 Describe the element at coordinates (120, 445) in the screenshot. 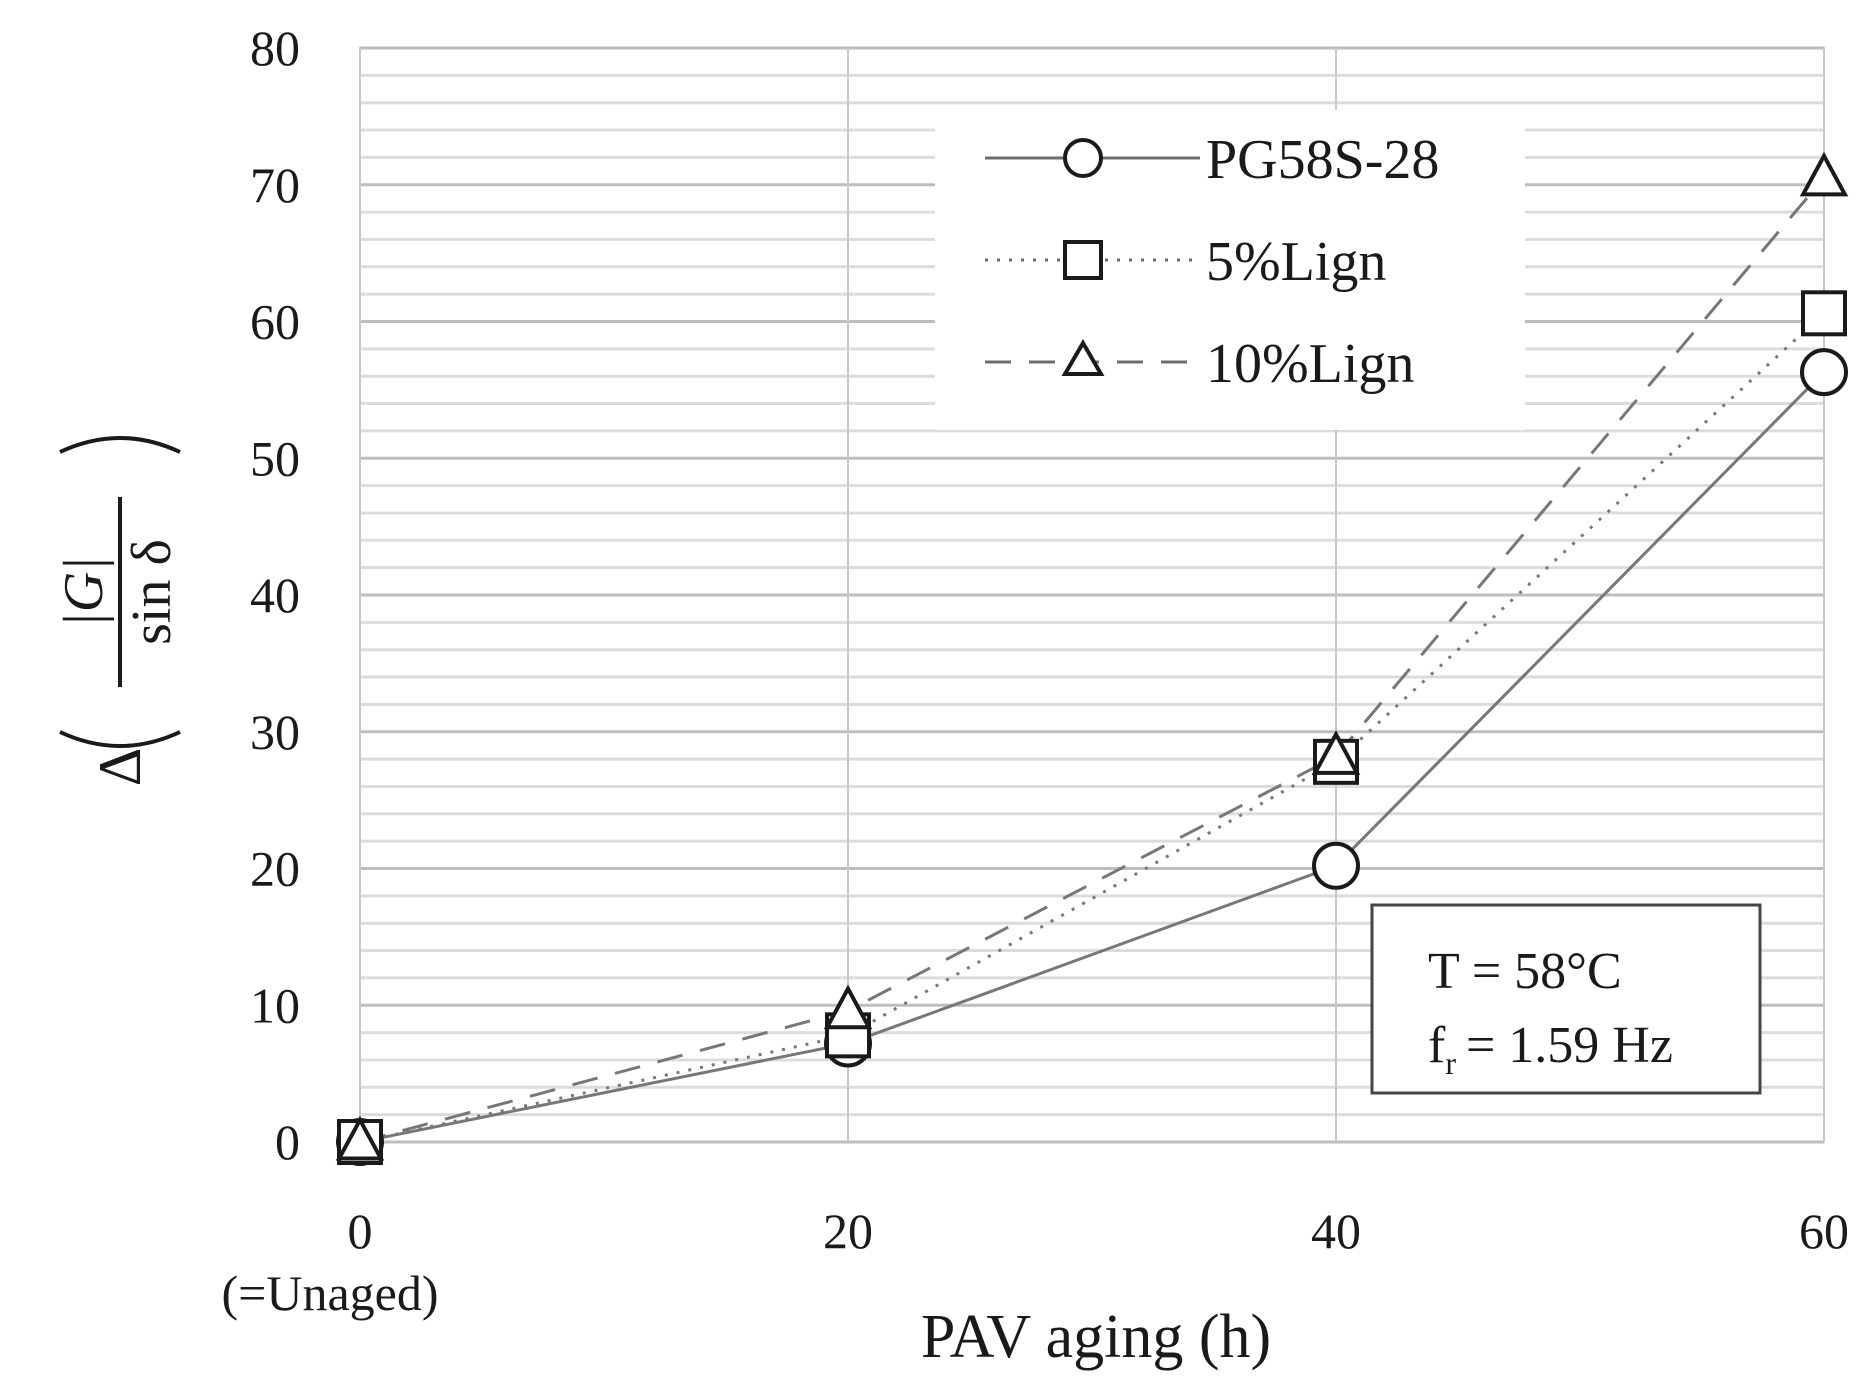

I see `right-paren-icon` at that location.